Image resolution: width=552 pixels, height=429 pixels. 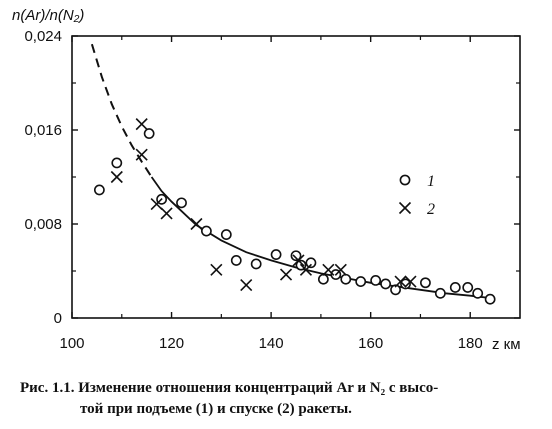 What do you see at coordinates (416, 195) in the screenshot?
I see `legend: 12` at bounding box center [416, 195].